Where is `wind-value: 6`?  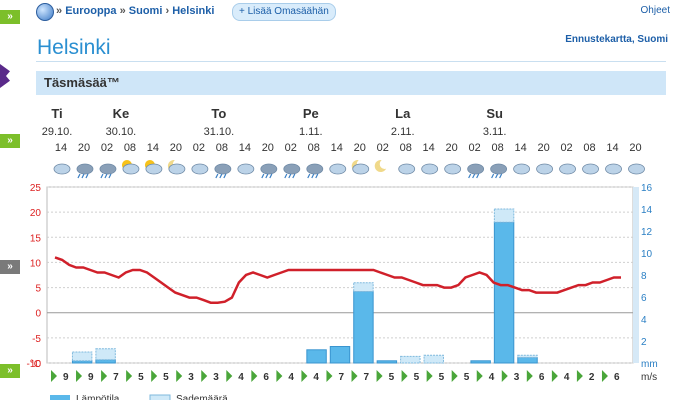 wind-value: 6 is located at coordinates (542, 377).